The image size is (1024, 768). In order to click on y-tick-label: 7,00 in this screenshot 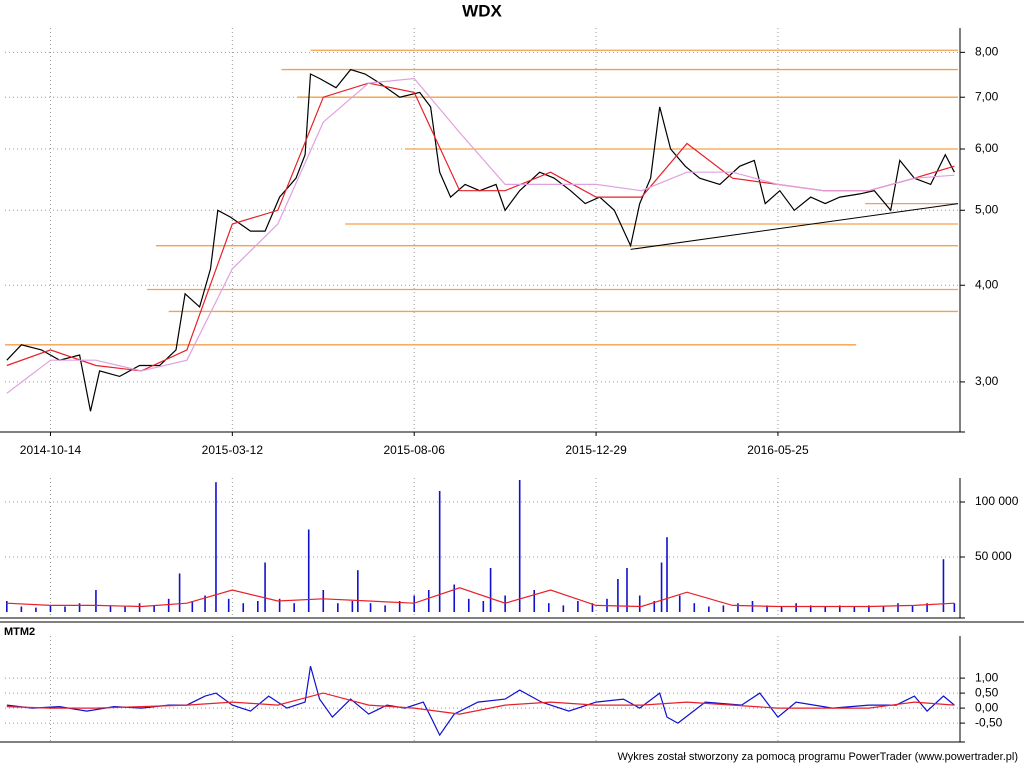, I will do `click(987, 96)`.